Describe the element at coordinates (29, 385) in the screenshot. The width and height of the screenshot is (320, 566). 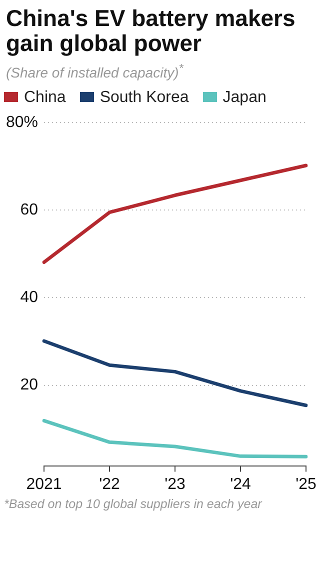
I see `y-tick-label: 20` at that location.